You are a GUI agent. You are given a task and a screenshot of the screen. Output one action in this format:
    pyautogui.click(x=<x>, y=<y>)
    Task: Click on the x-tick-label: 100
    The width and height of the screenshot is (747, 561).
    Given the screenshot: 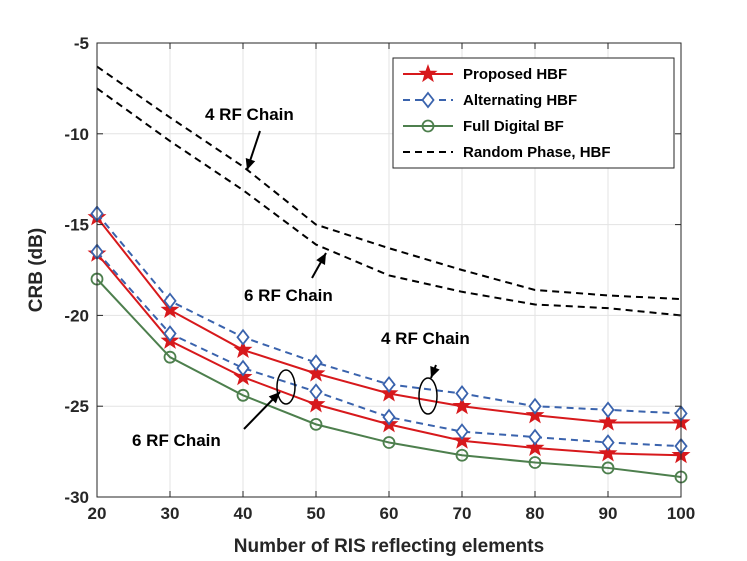 What is the action you would take?
    pyautogui.click(x=681, y=513)
    